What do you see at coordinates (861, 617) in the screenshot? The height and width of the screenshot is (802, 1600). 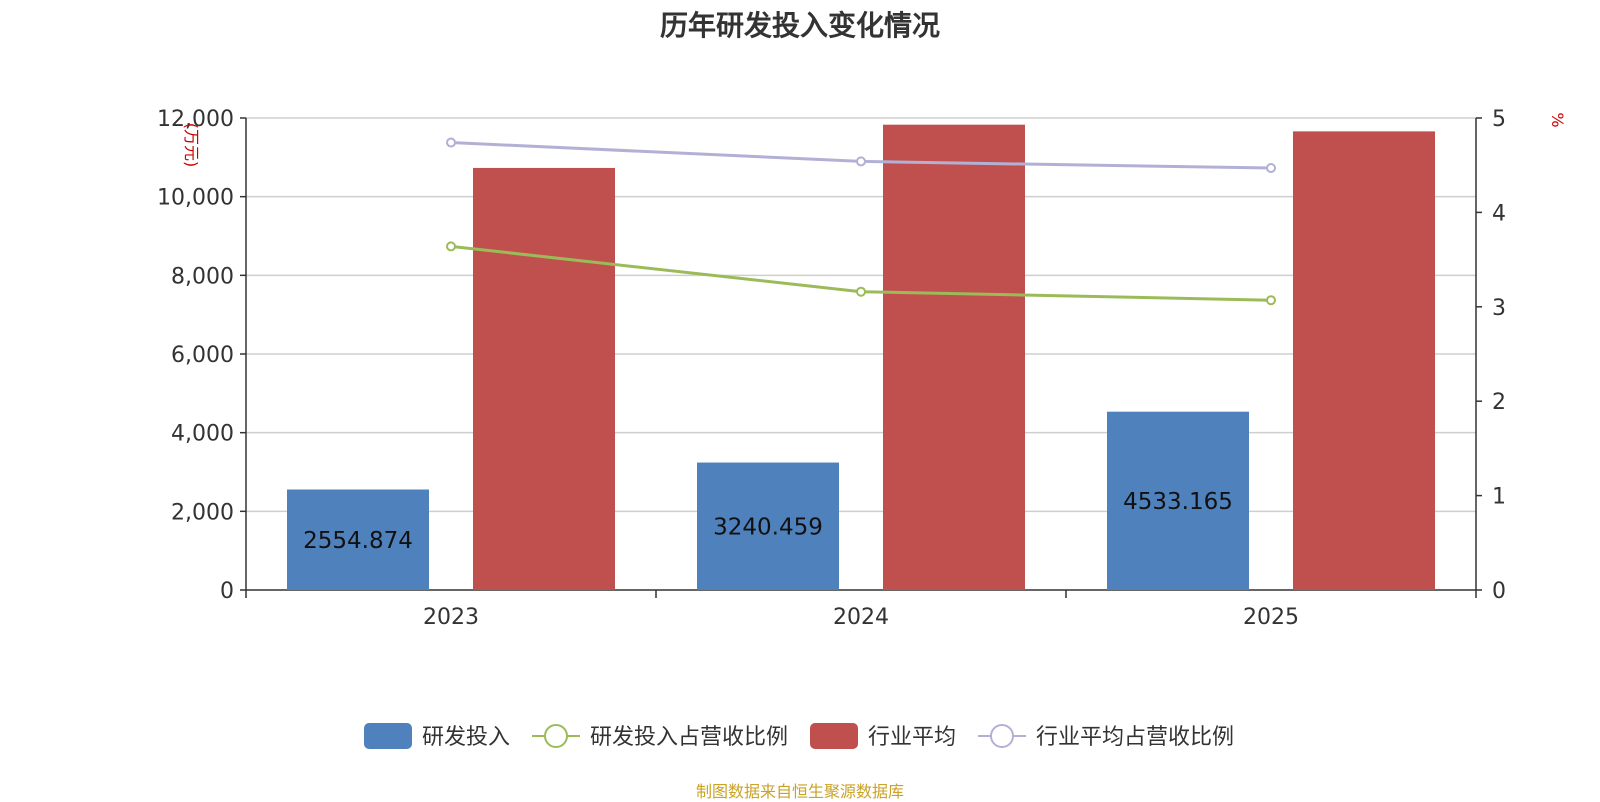 I see `x-tick-label: 2024` at bounding box center [861, 617].